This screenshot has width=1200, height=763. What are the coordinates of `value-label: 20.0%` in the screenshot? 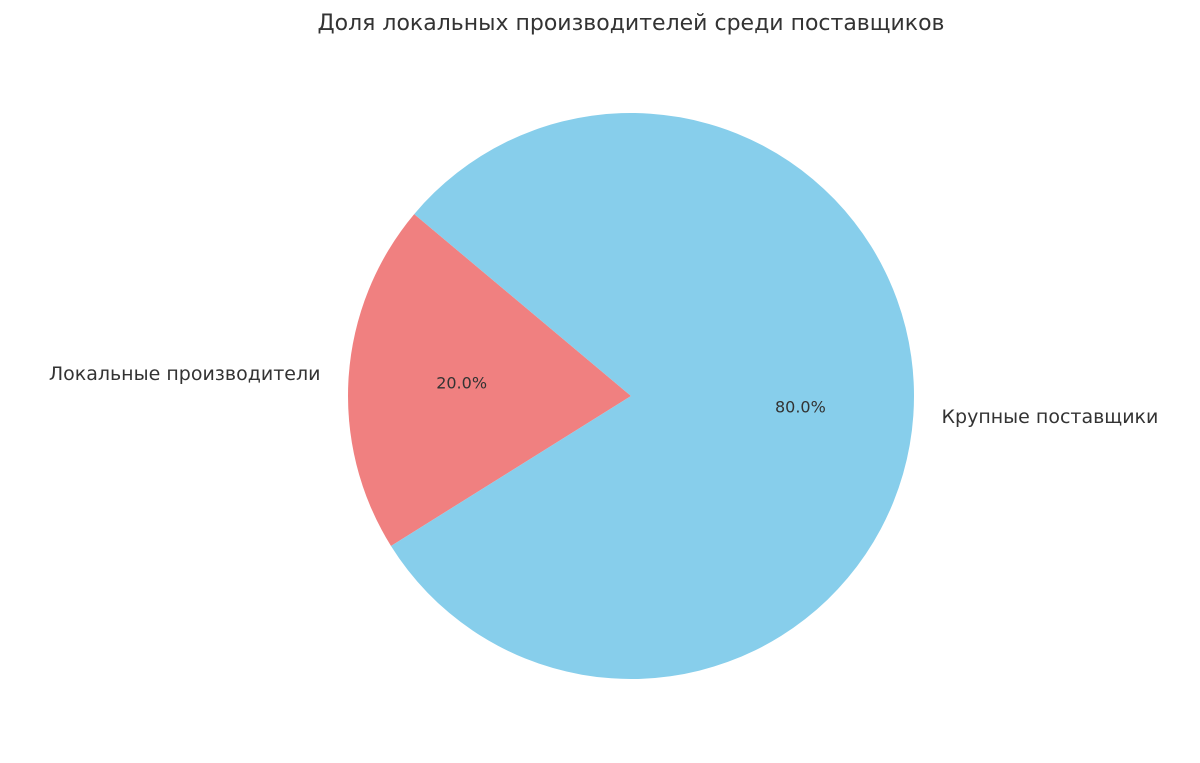 It's located at (461, 383).